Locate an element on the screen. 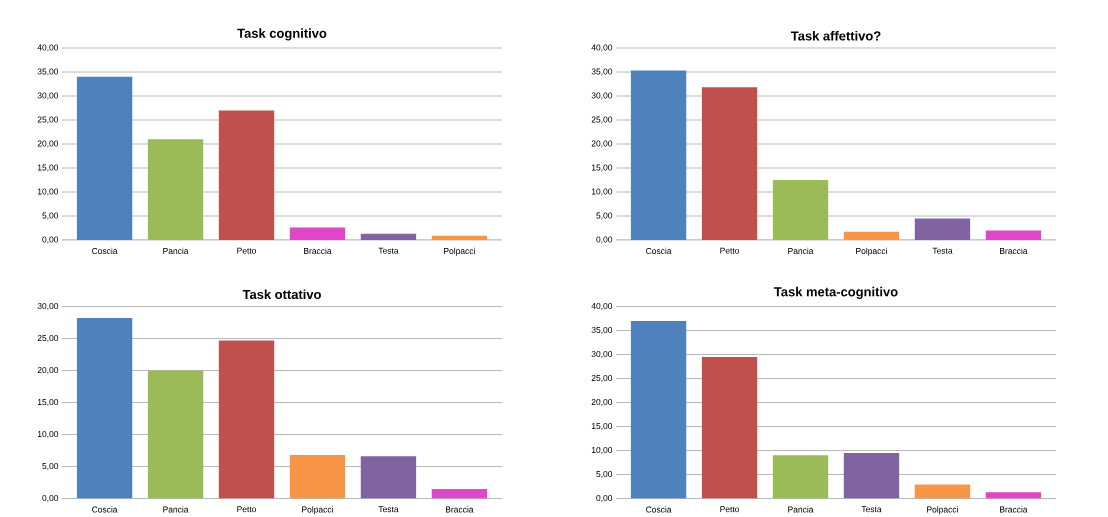 This screenshot has width=1108, height=517. chart-title: Task affettivo? is located at coordinates (835, 35).